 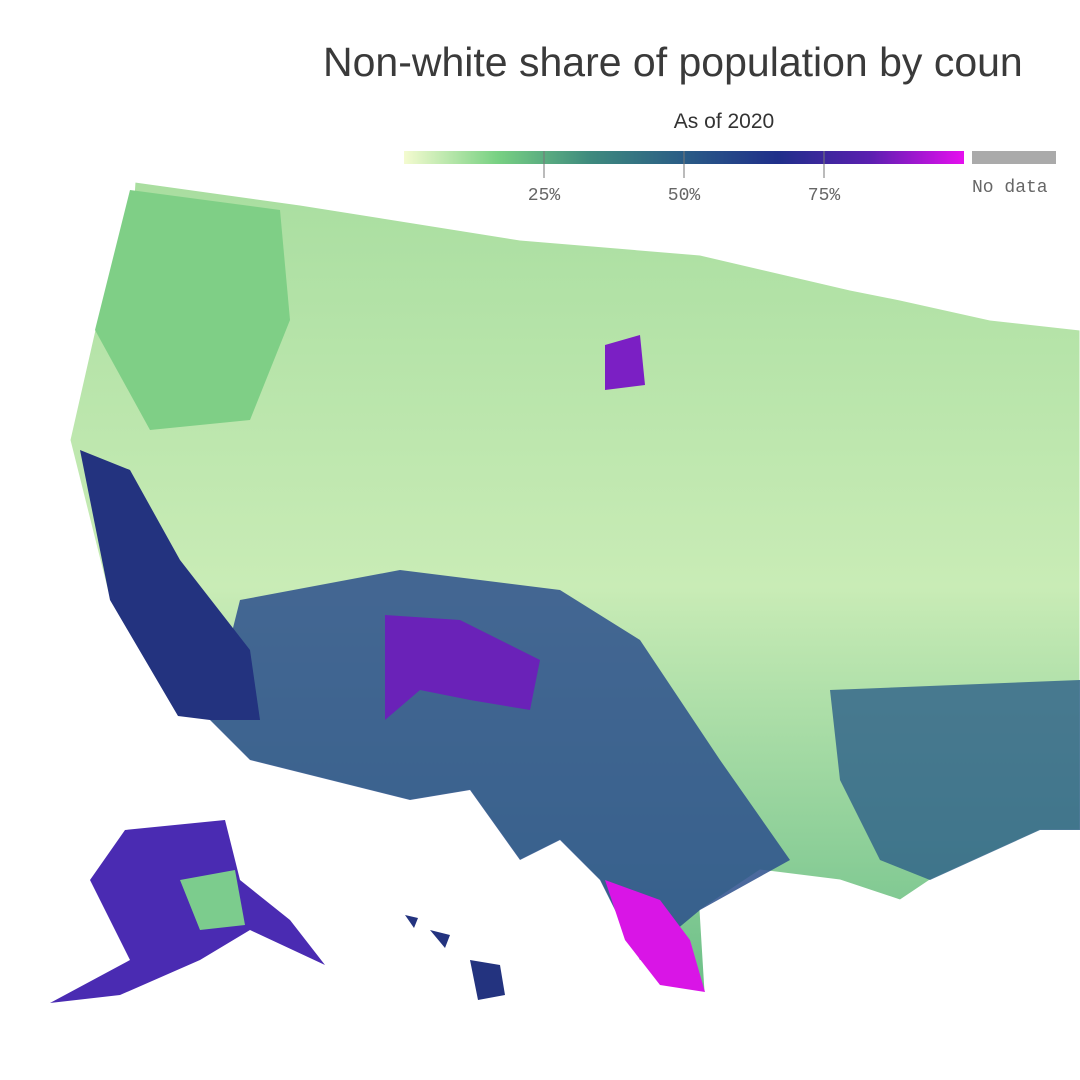 I want to click on subtitle: As of 2020, so click(x=724, y=121).